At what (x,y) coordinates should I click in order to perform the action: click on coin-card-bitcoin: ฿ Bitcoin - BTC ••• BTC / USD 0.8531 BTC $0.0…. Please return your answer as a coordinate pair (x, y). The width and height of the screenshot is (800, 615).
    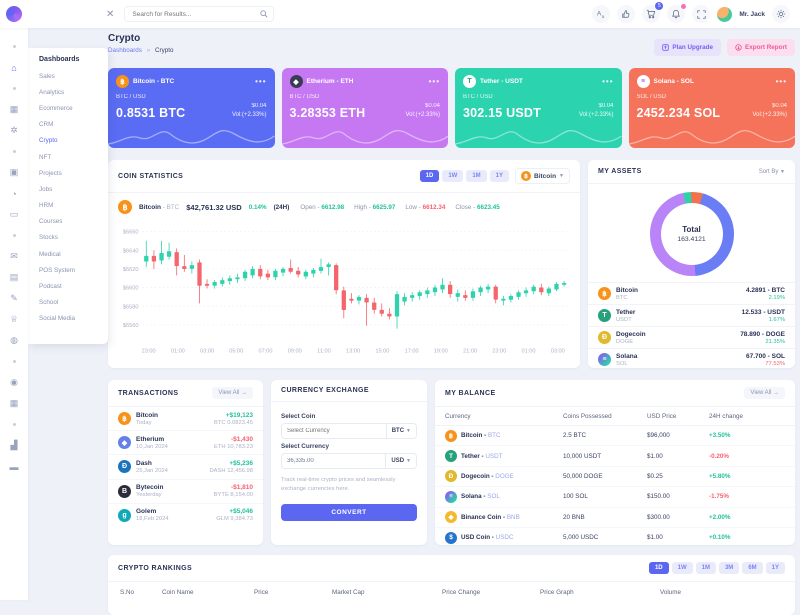
    Looking at the image, I should click on (191, 108).